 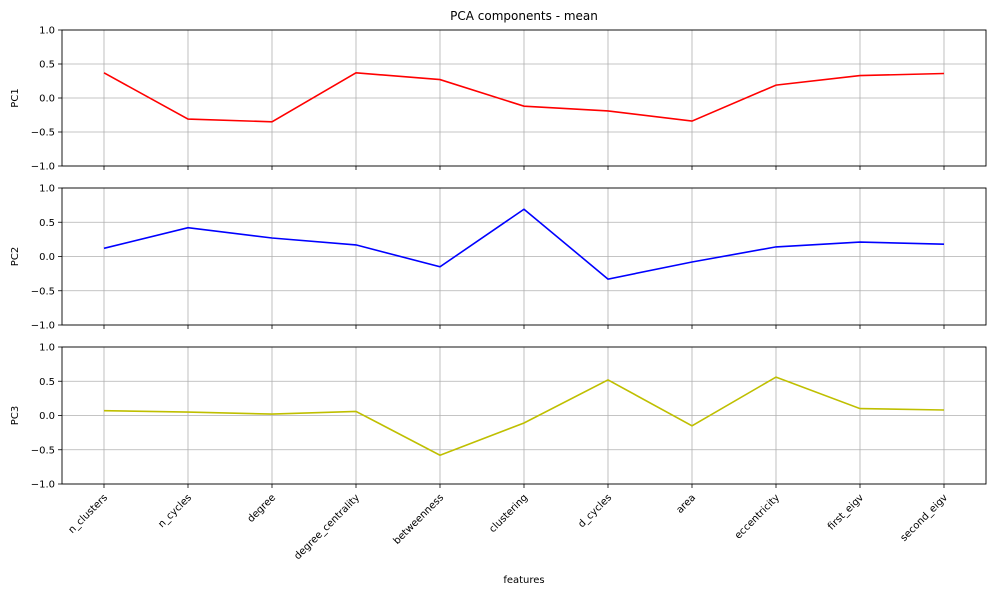 I want to click on x-tick-label: area, so click(x=687, y=504).